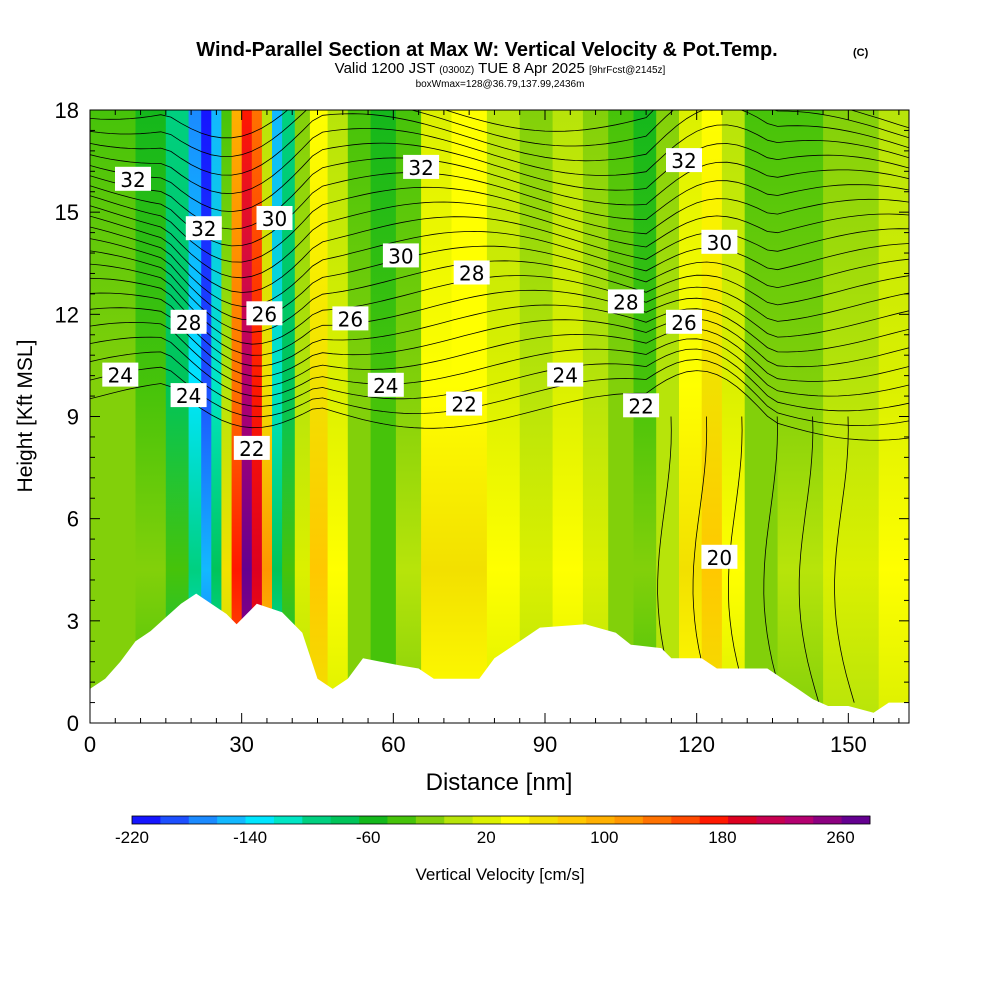 This screenshot has width=1000, height=1000. What do you see at coordinates (90, 744) in the screenshot?
I see `x-tick-label: 0` at bounding box center [90, 744].